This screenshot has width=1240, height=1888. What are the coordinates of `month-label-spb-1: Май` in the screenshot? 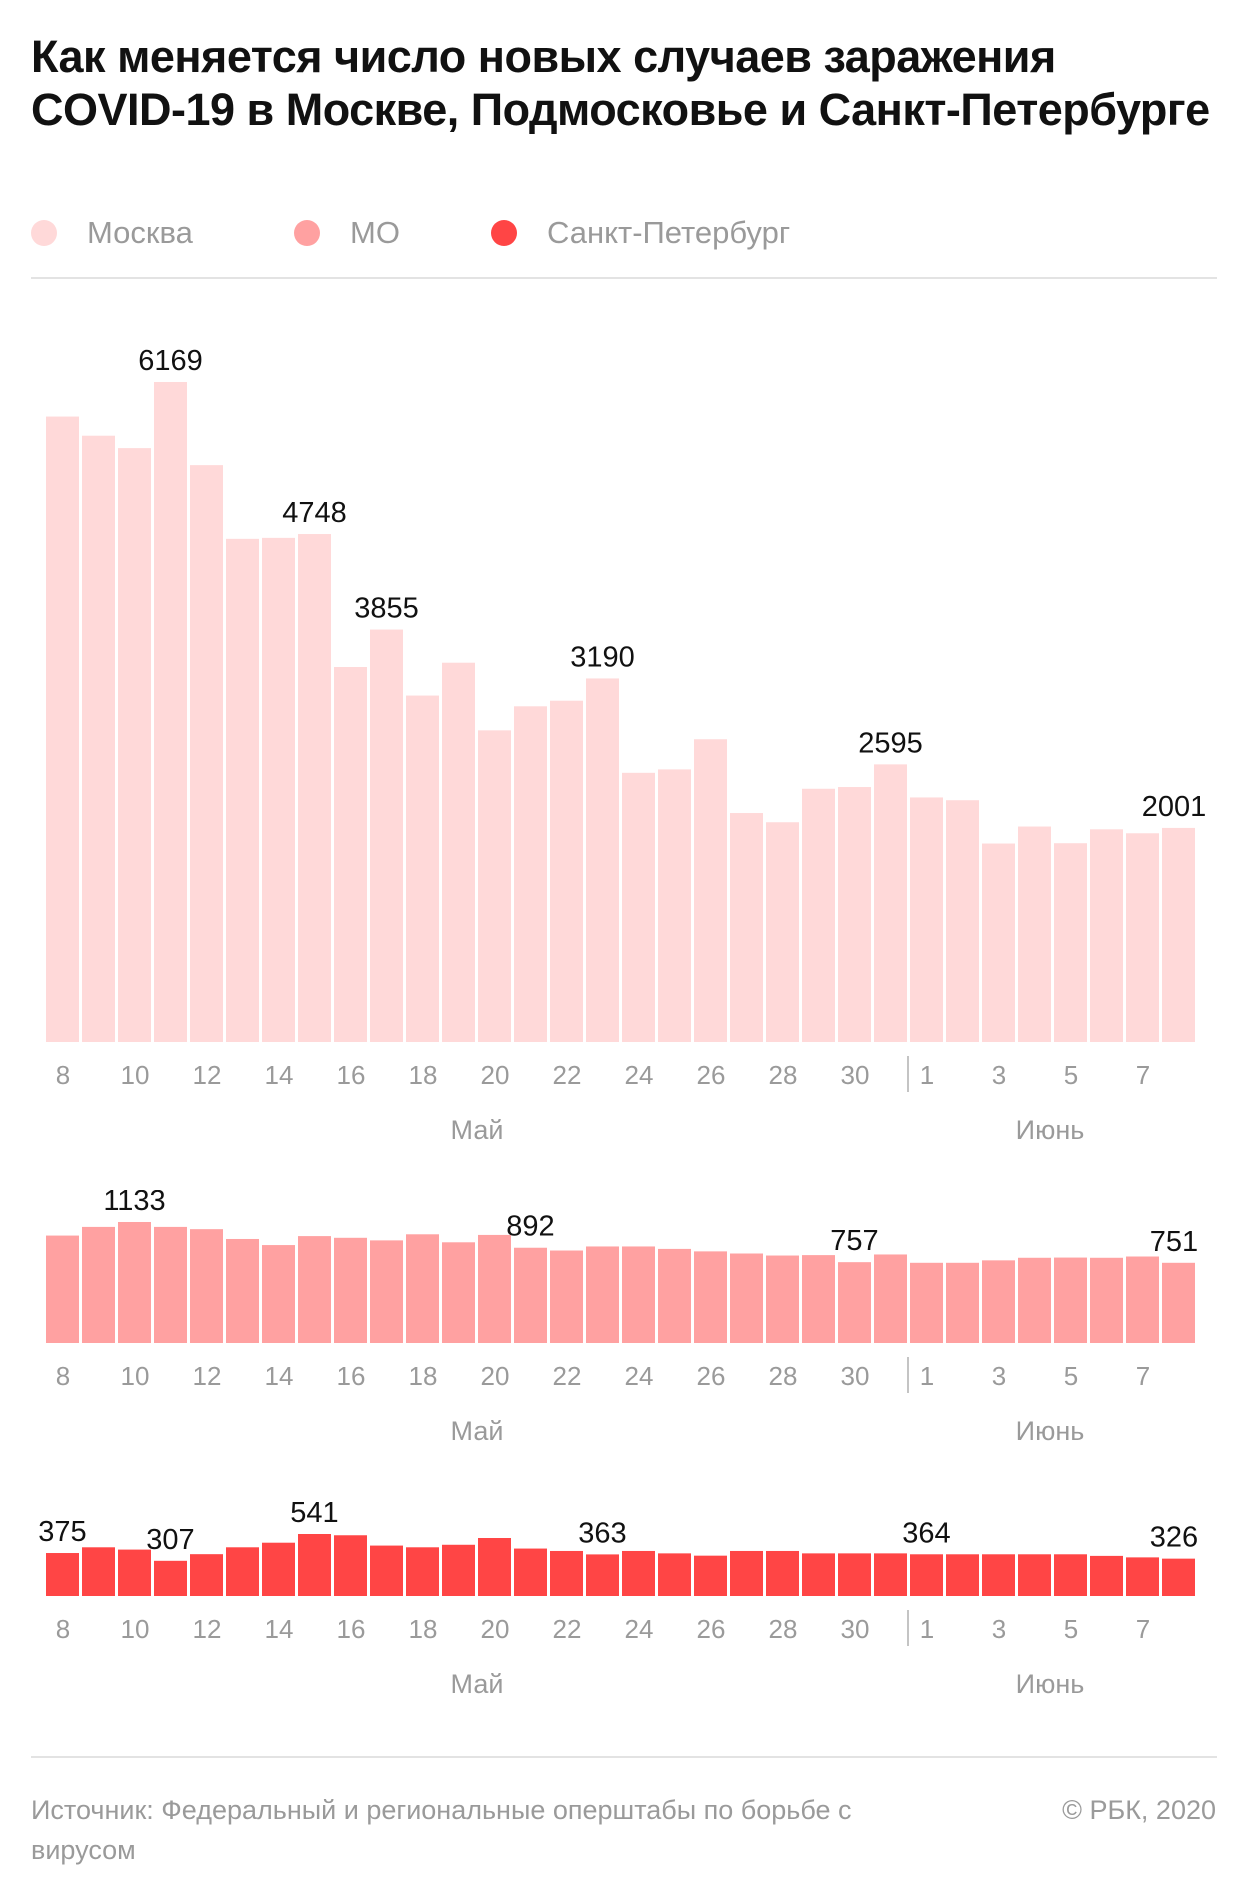 It's located at (477, 1684).